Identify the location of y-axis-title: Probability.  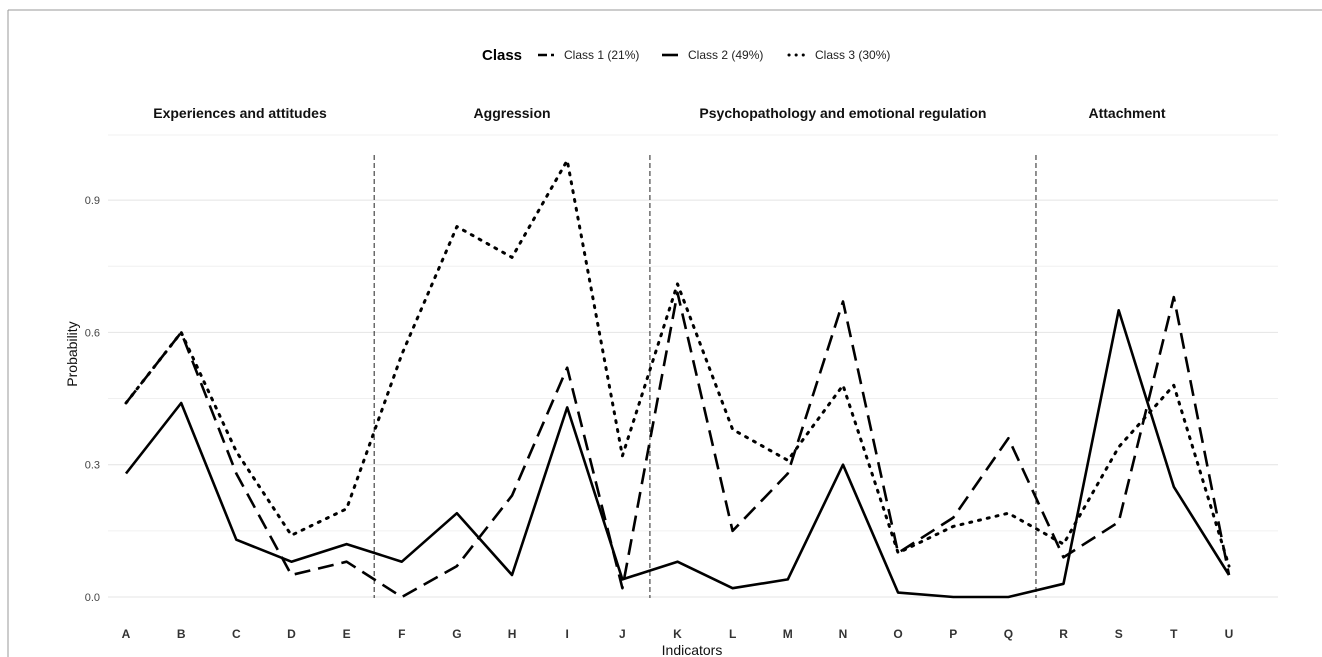
(72, 353).